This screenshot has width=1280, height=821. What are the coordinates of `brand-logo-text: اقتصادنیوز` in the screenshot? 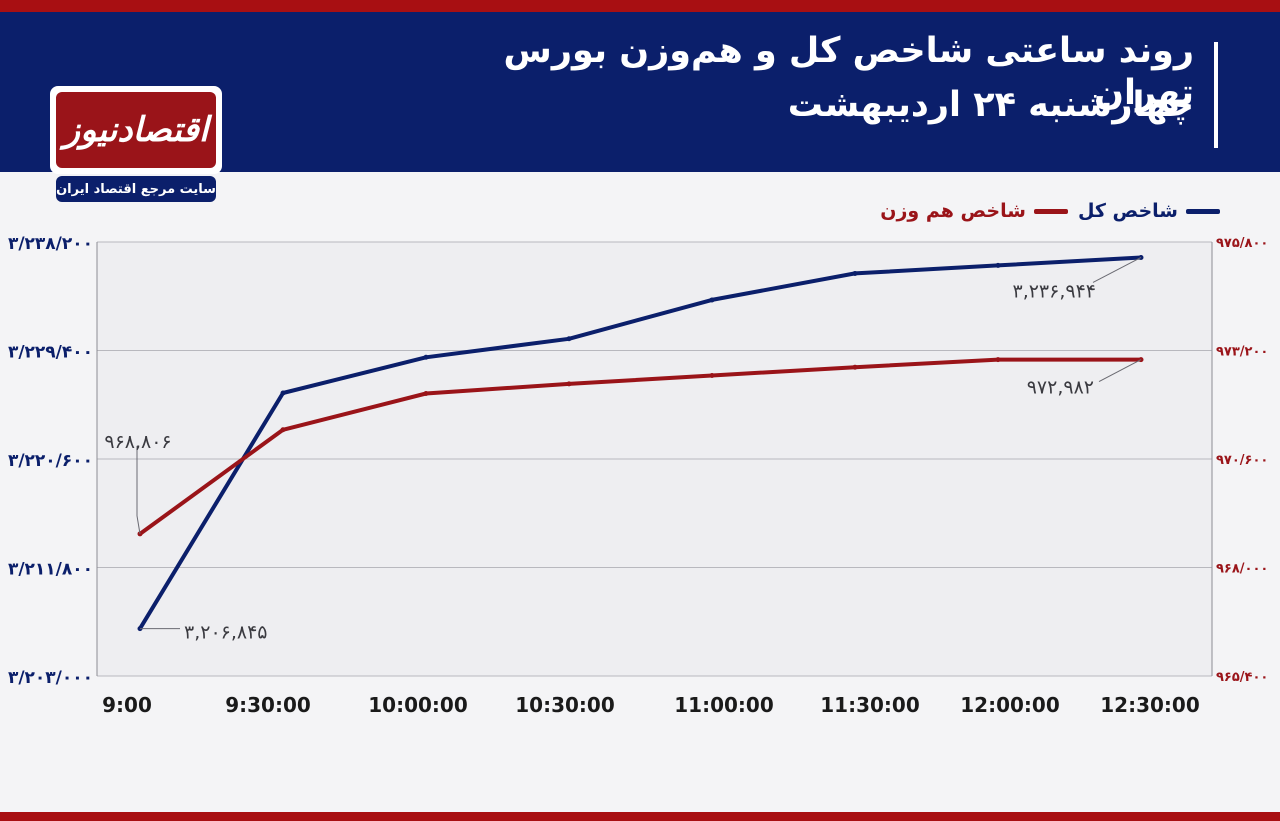 It's located at (136, 130).